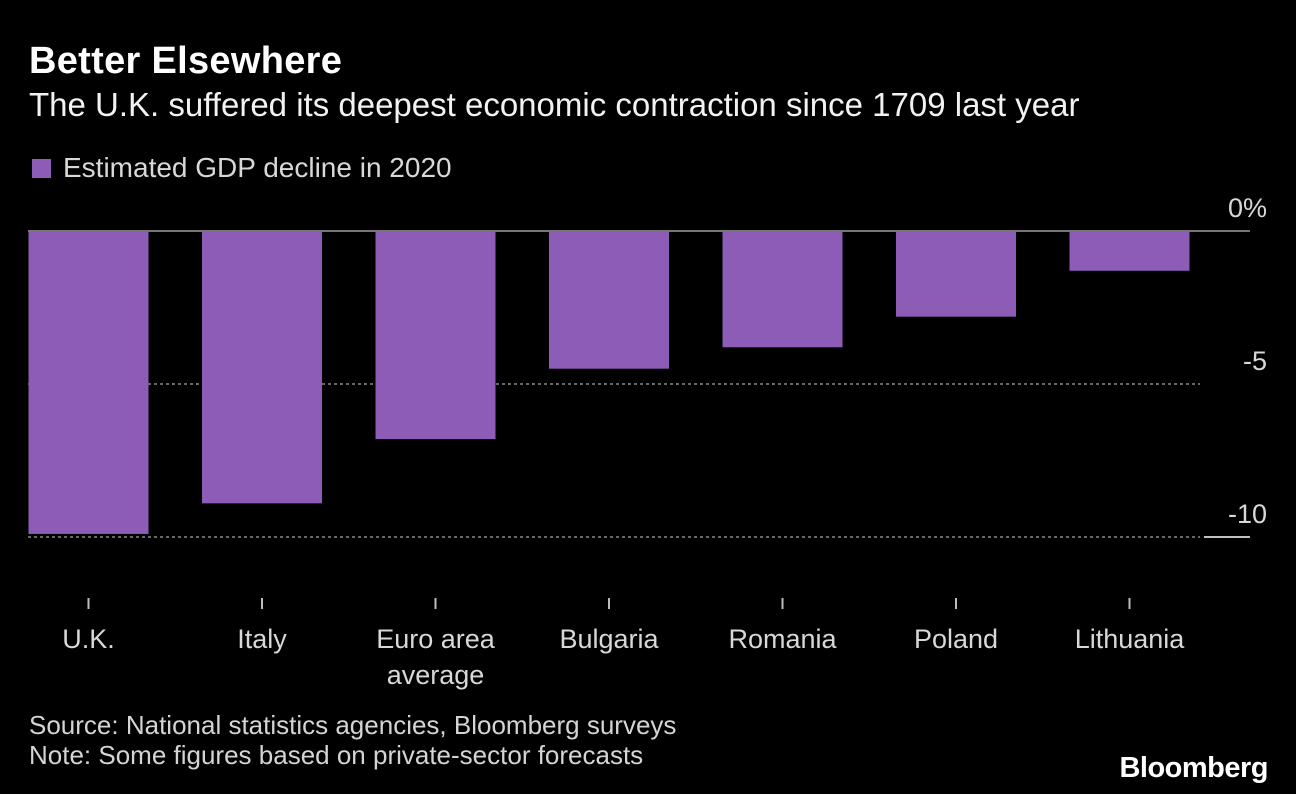  I want to click on category-label: Romania, so click(782, 639).